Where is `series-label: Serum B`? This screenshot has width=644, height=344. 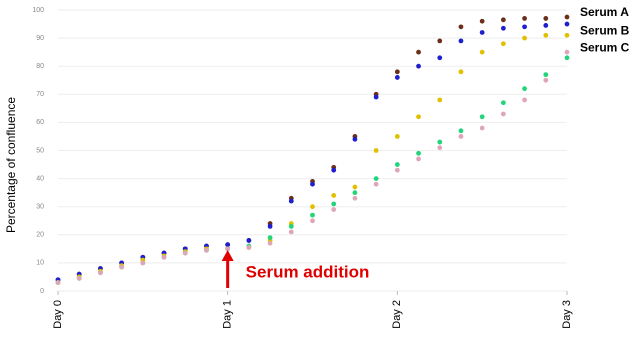 series-label: Serum B is located at coordinates (605, 30).